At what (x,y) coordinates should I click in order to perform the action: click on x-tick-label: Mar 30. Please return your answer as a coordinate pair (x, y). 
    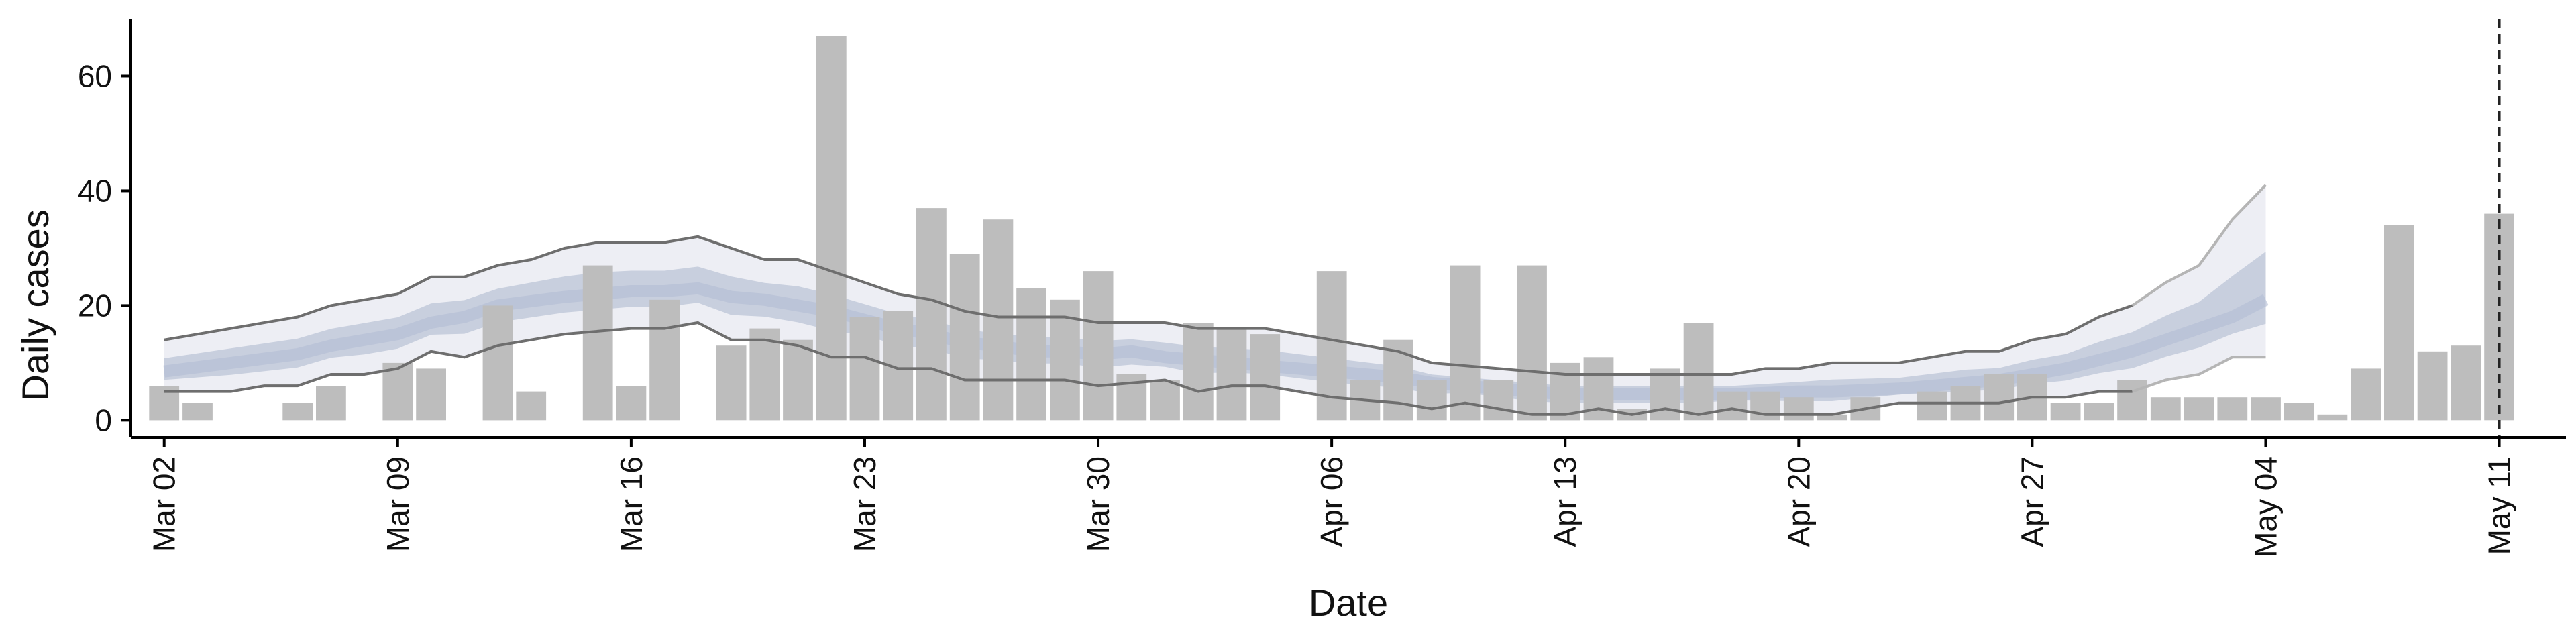
    Looking at the image, I should click on (1098, 504).